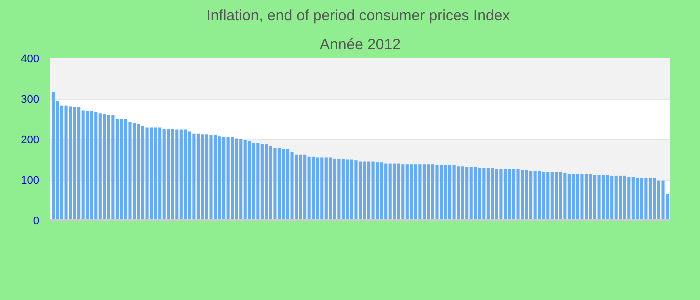 The image size is (700, 300). What do you see at coordinates (30, 100) in the screenshot?
I see `y-tick-label: 300` at bounding box center [30, 100].